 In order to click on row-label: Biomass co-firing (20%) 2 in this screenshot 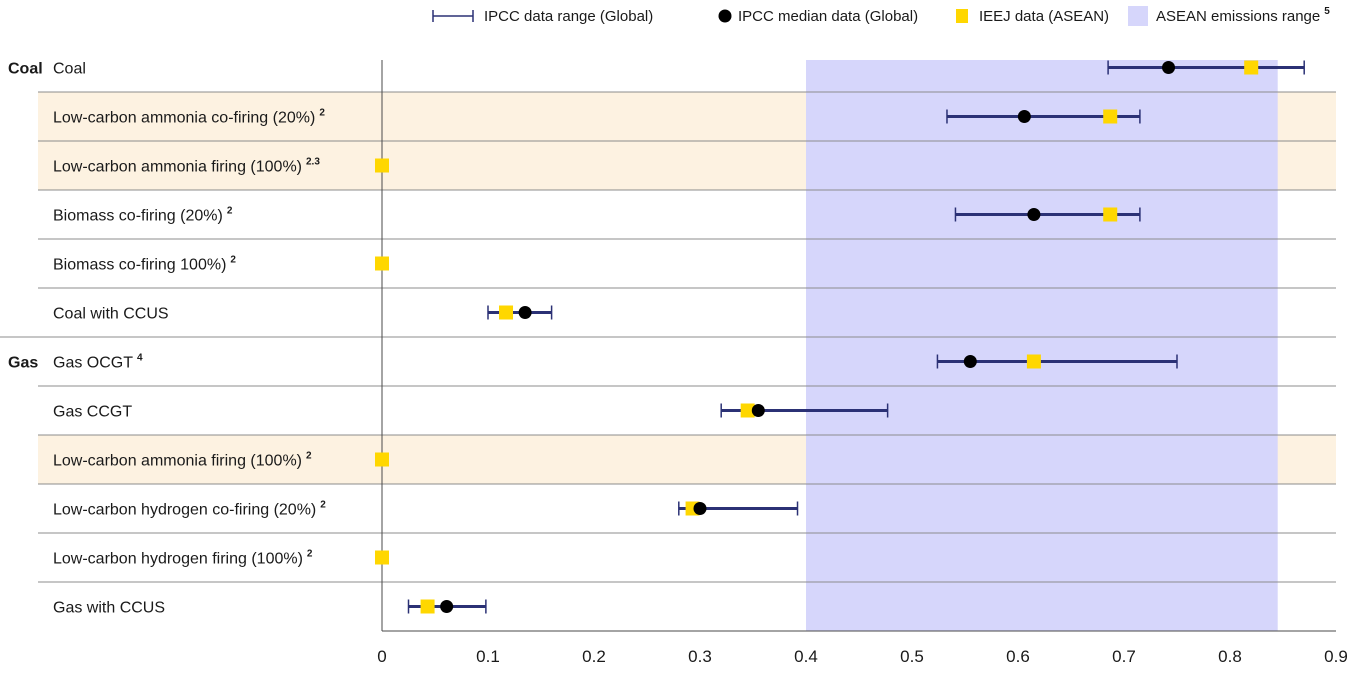, I will do `click(143, 215)`.